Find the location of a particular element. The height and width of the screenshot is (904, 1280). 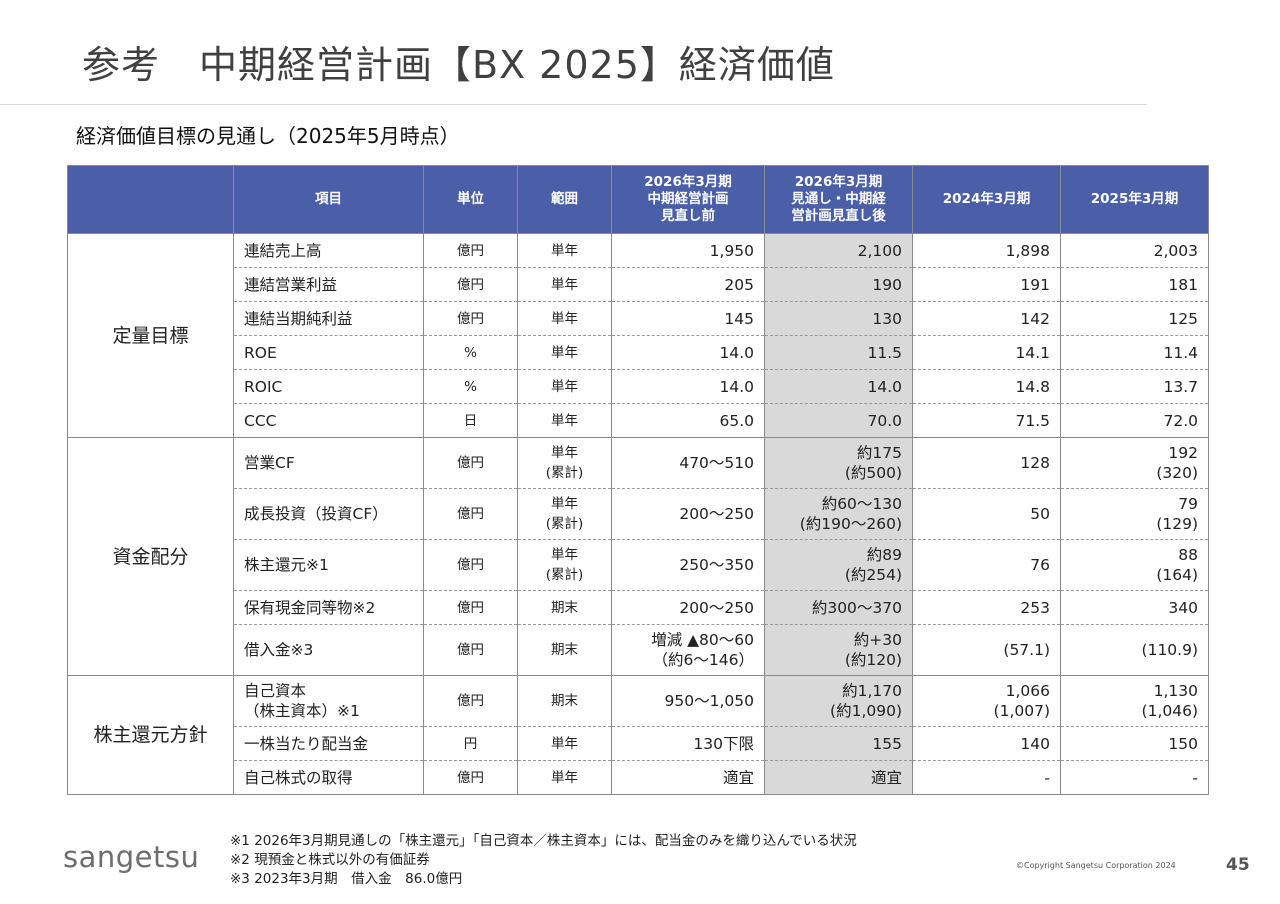

company-logo: sangetsu is located at coordinates (131, 857).